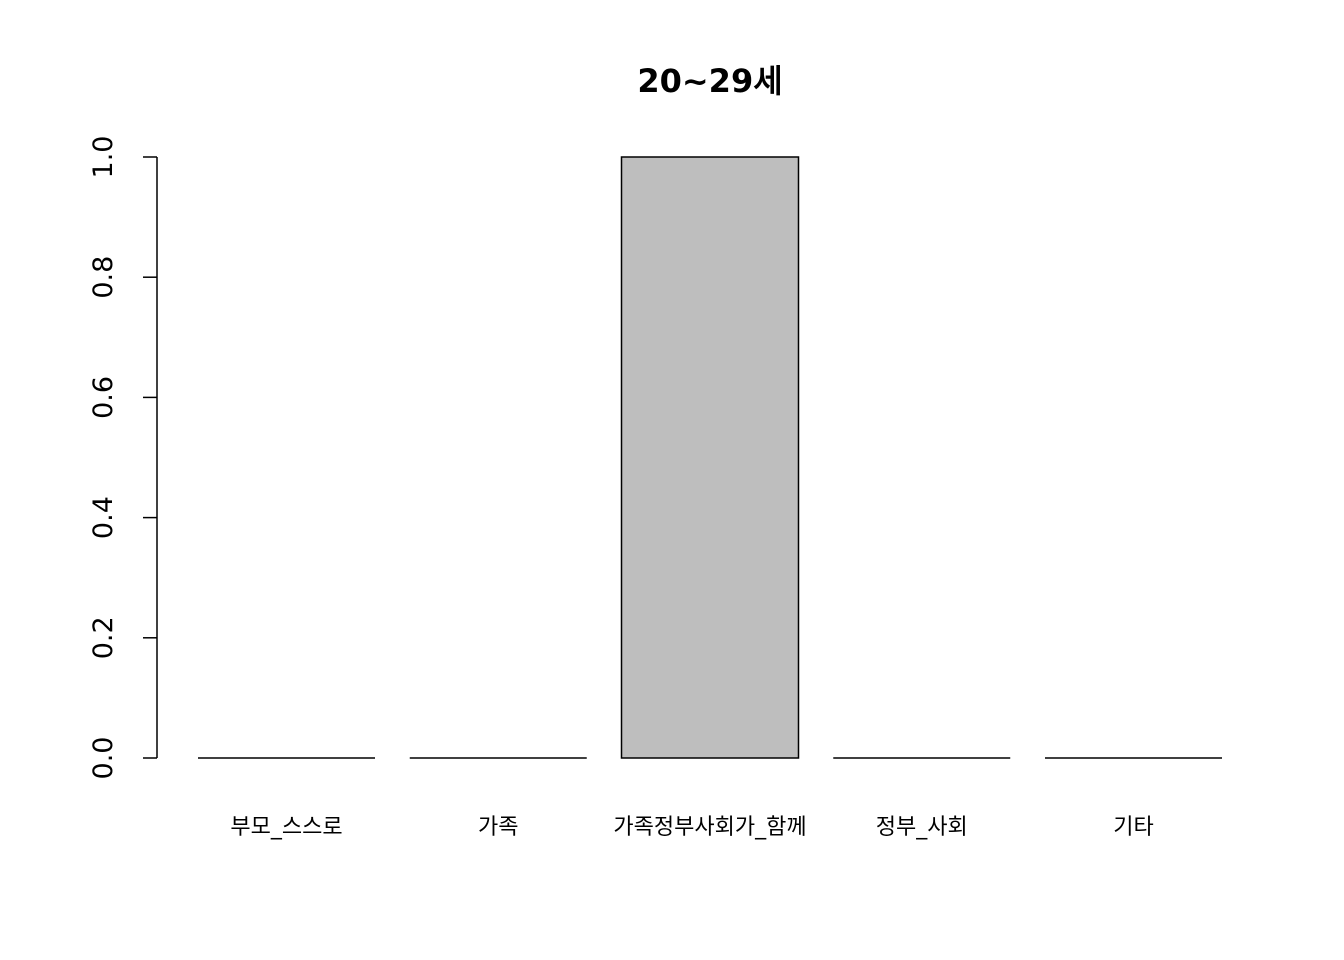  I want to click on x-axis-labels: 부모_스스로 가족 가족정부사회가_함께 정부_사회 기타, so click(691, 827).